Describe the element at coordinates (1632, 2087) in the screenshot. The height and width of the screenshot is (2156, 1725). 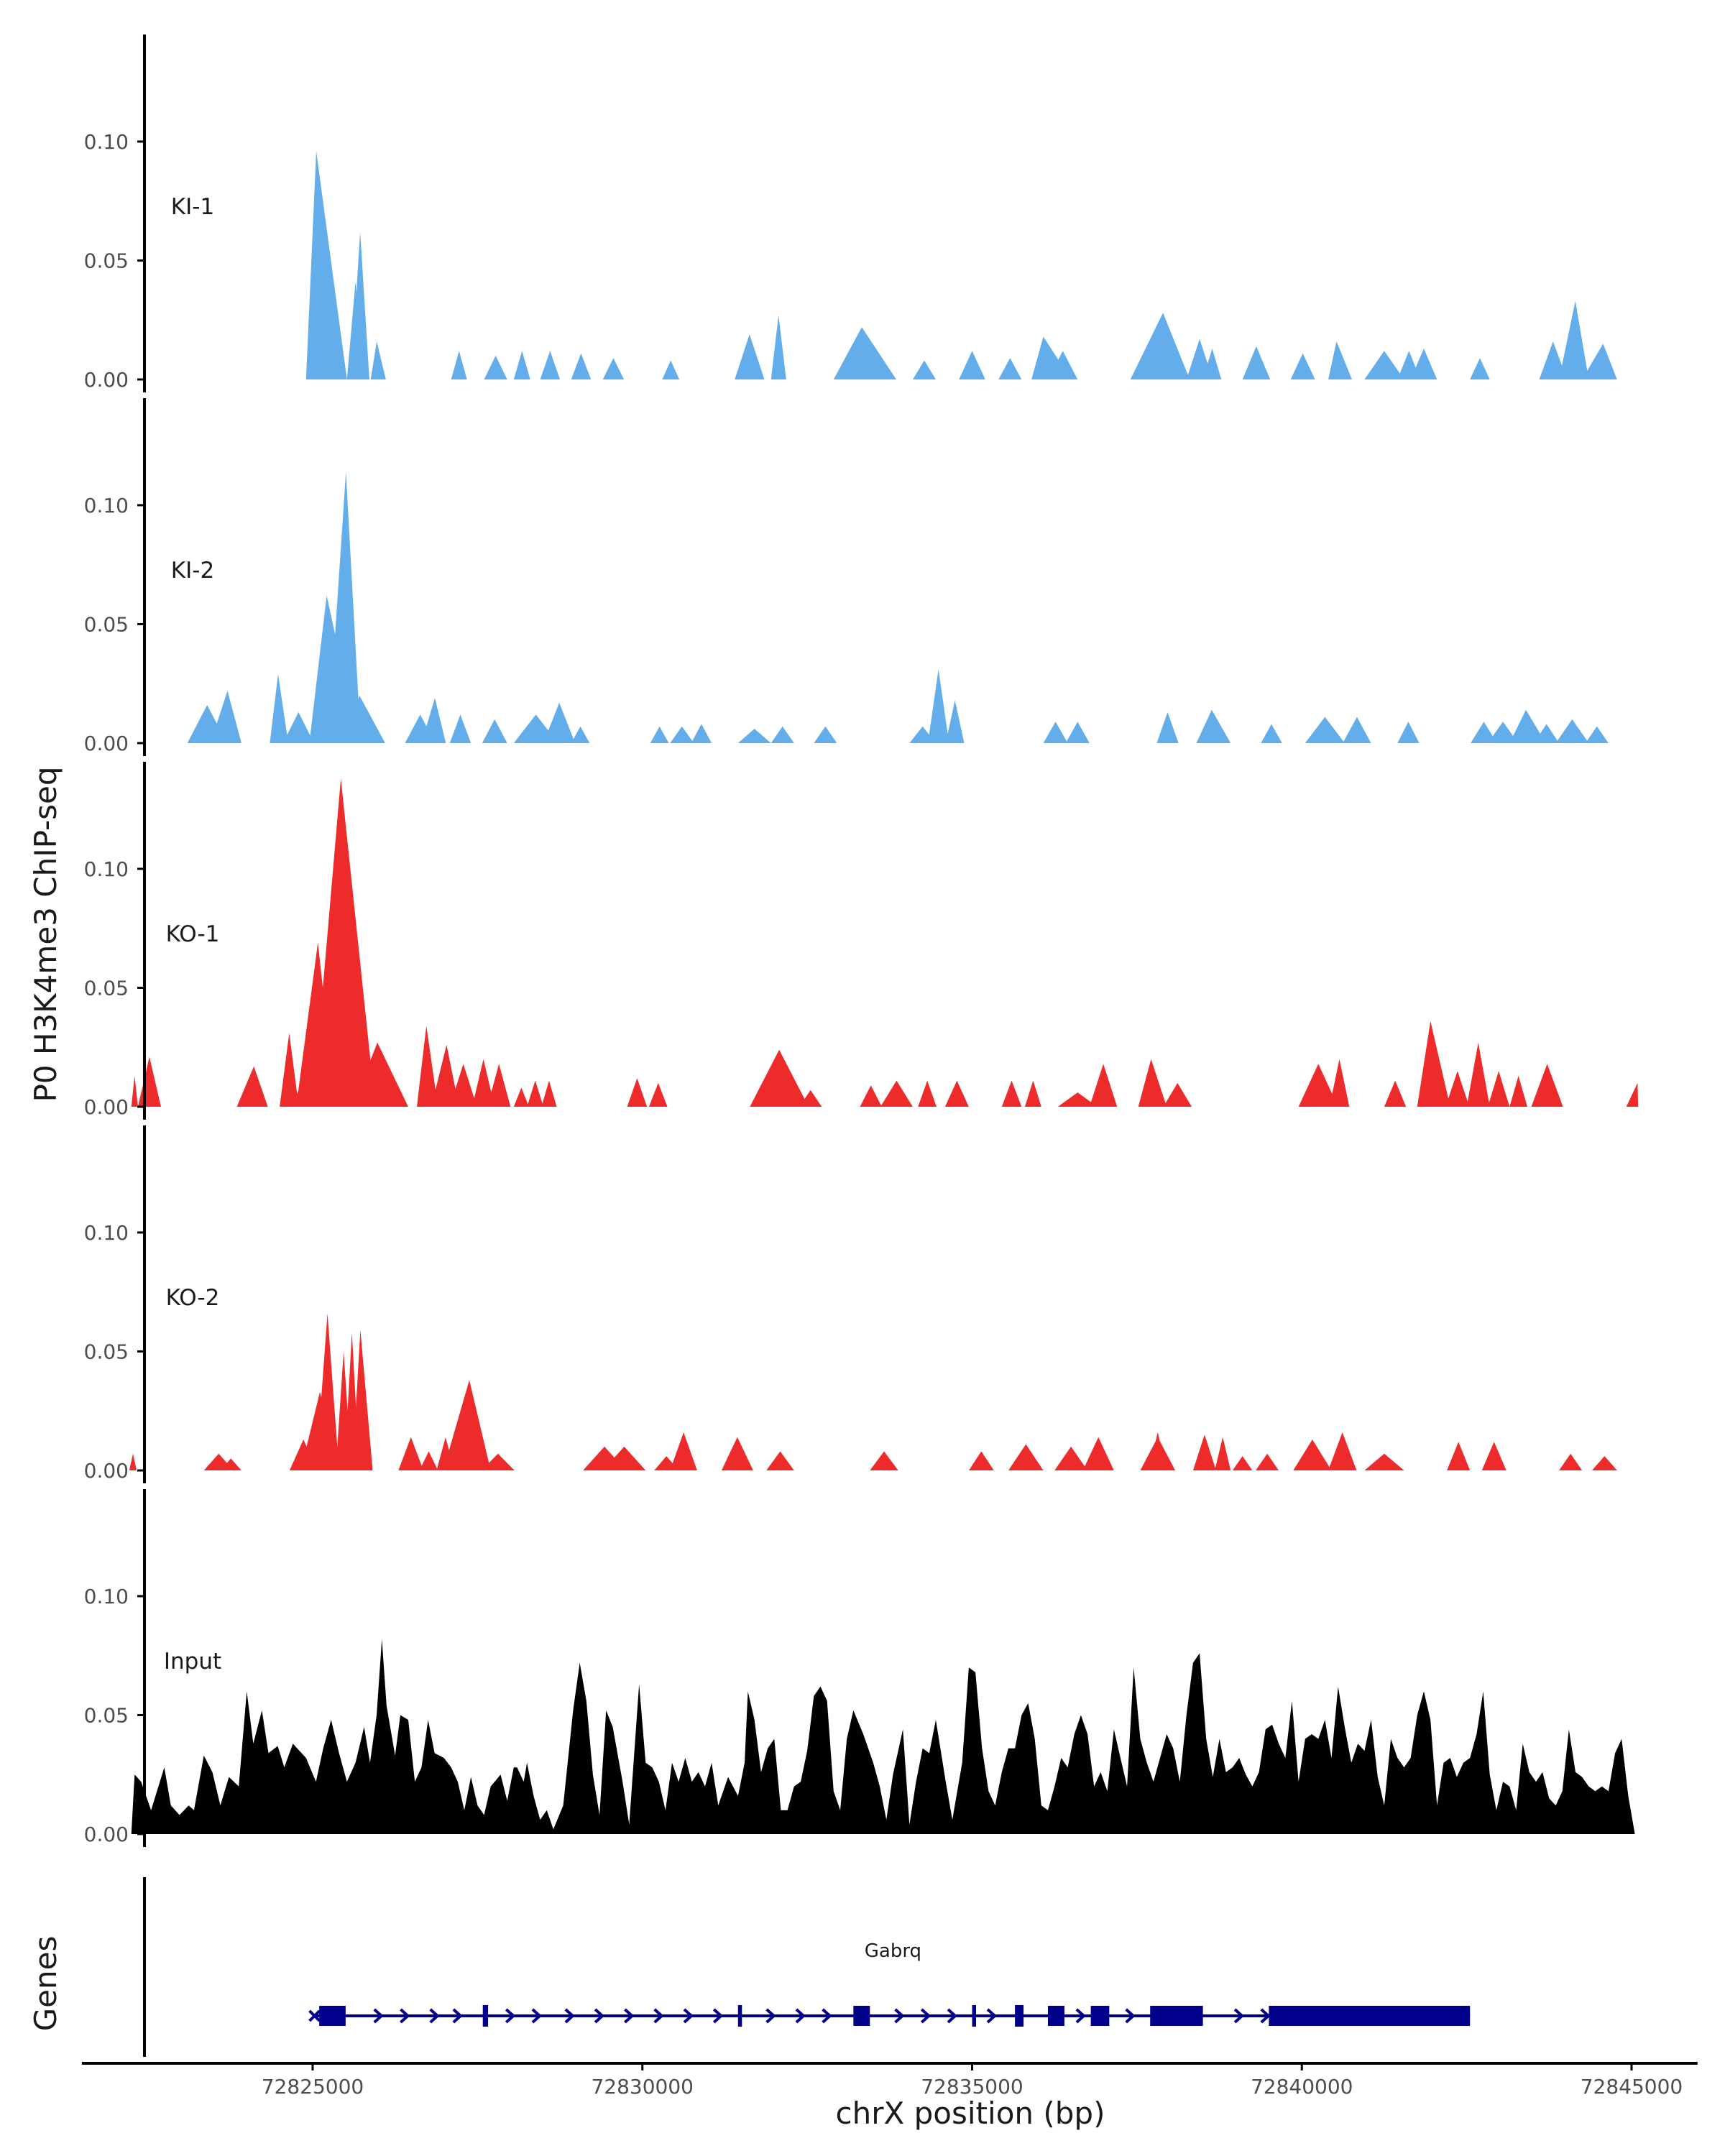
I see `x-tick-label: 72845000` at that location.